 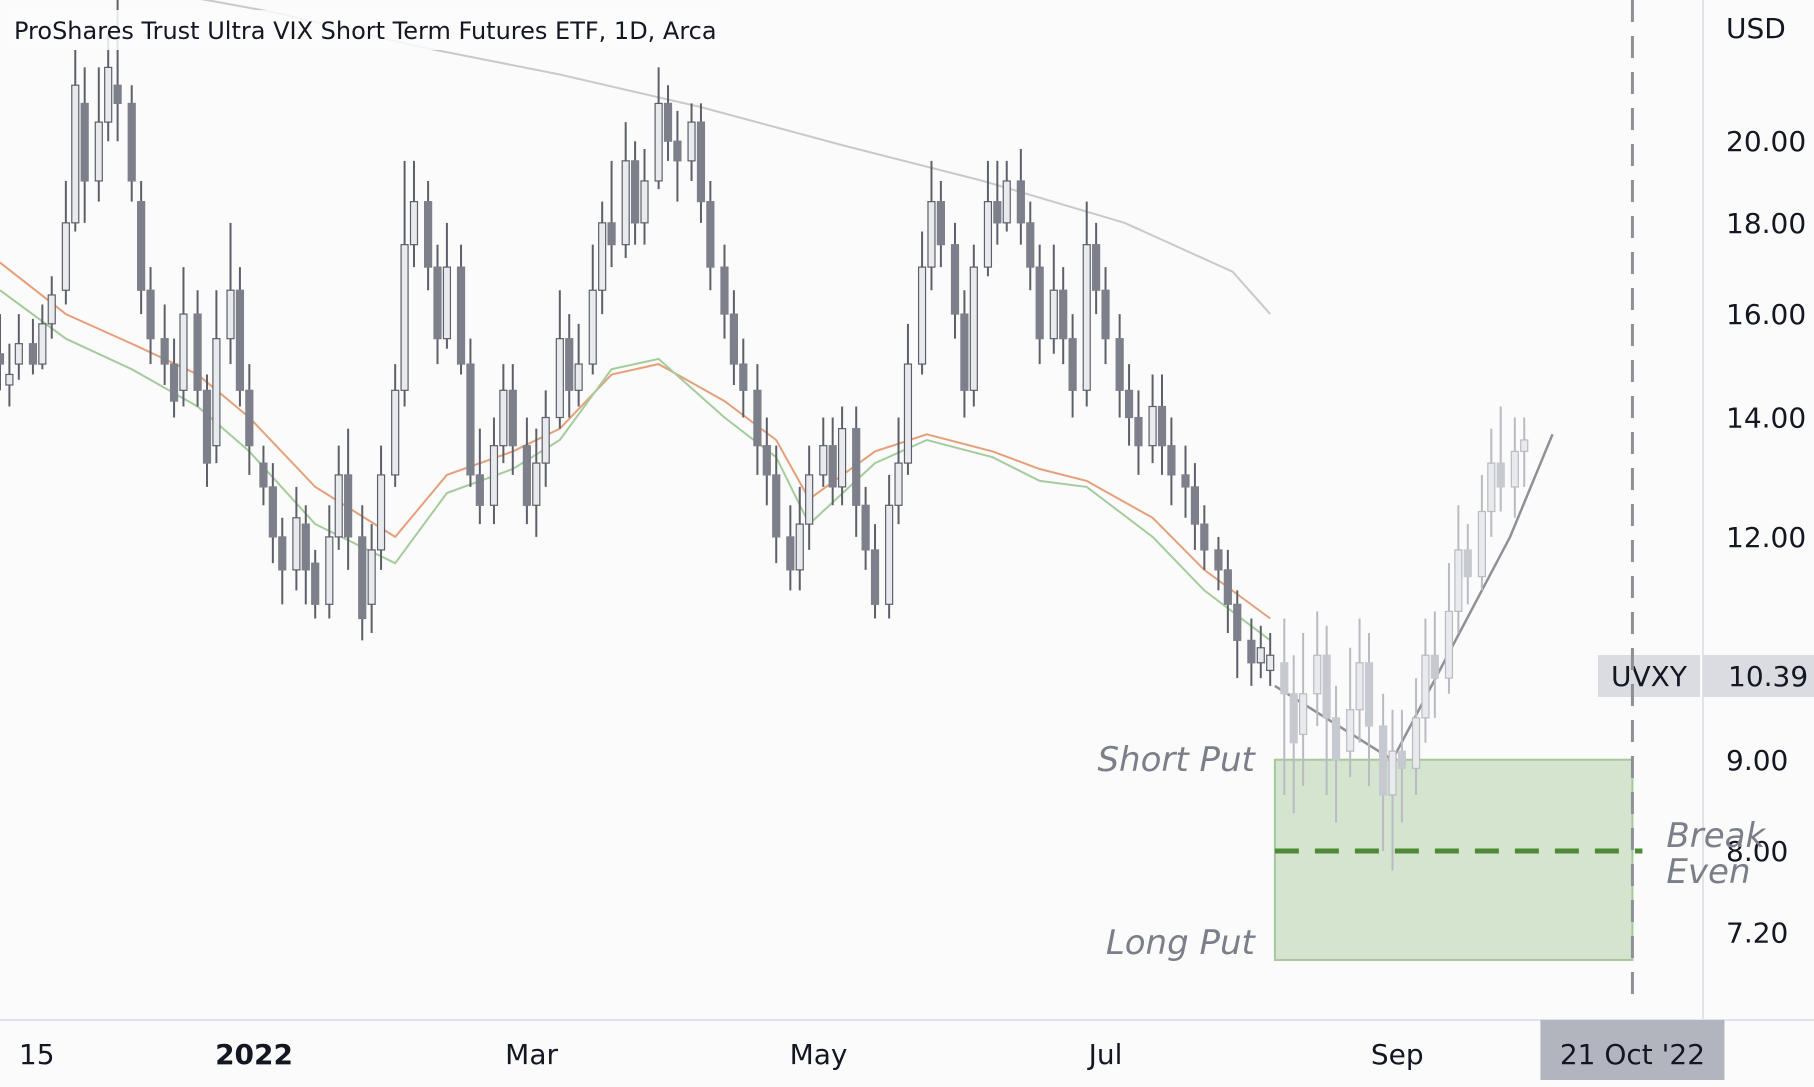 I want to click on x-tick-label: Sep, so click(x=1397, y=1054).